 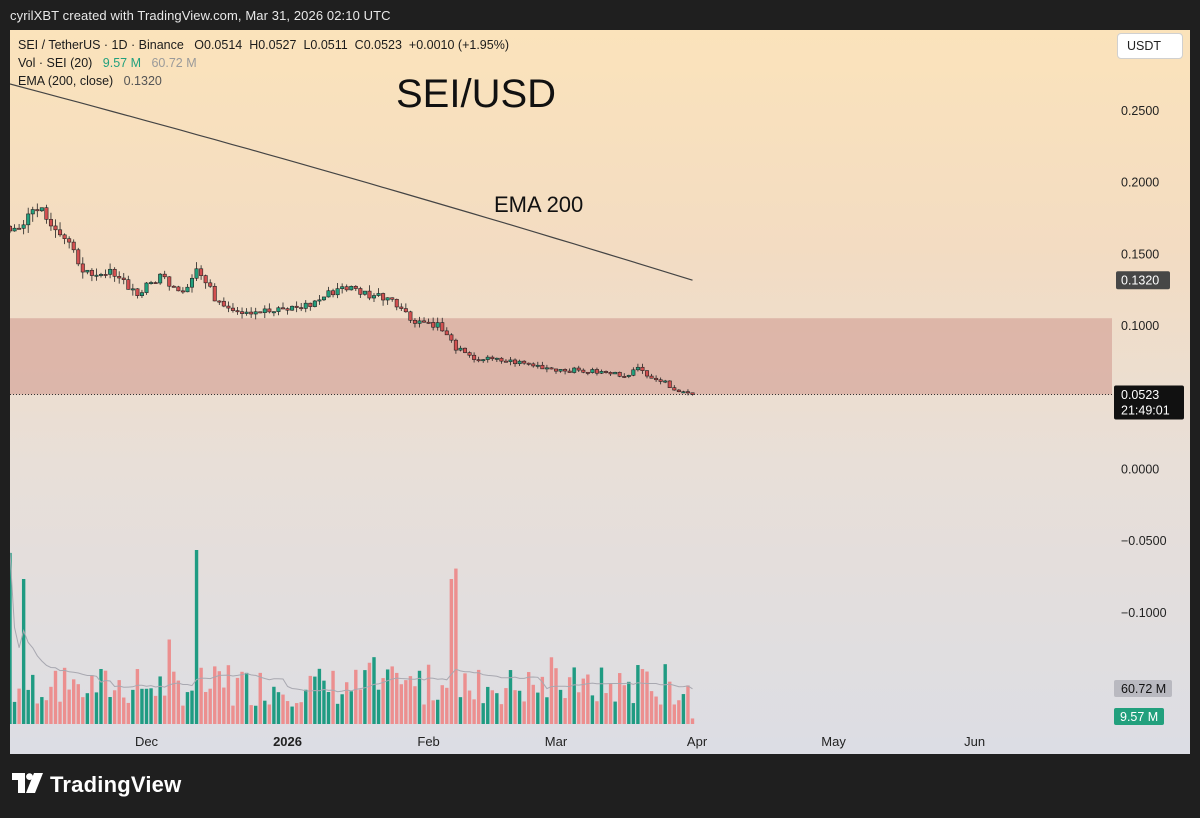 What do you see at coordinates (561, 356) in the screenshot?
I see `support-zone` at bounding box center [561, 356].